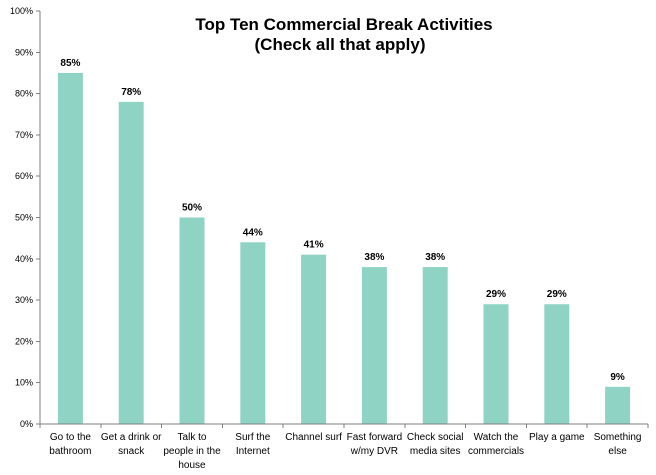  What do you see at coordinates (496, 451) in the screenshot?
I see `x-tick-label-line: commercials` at bounding box center [496, 451].